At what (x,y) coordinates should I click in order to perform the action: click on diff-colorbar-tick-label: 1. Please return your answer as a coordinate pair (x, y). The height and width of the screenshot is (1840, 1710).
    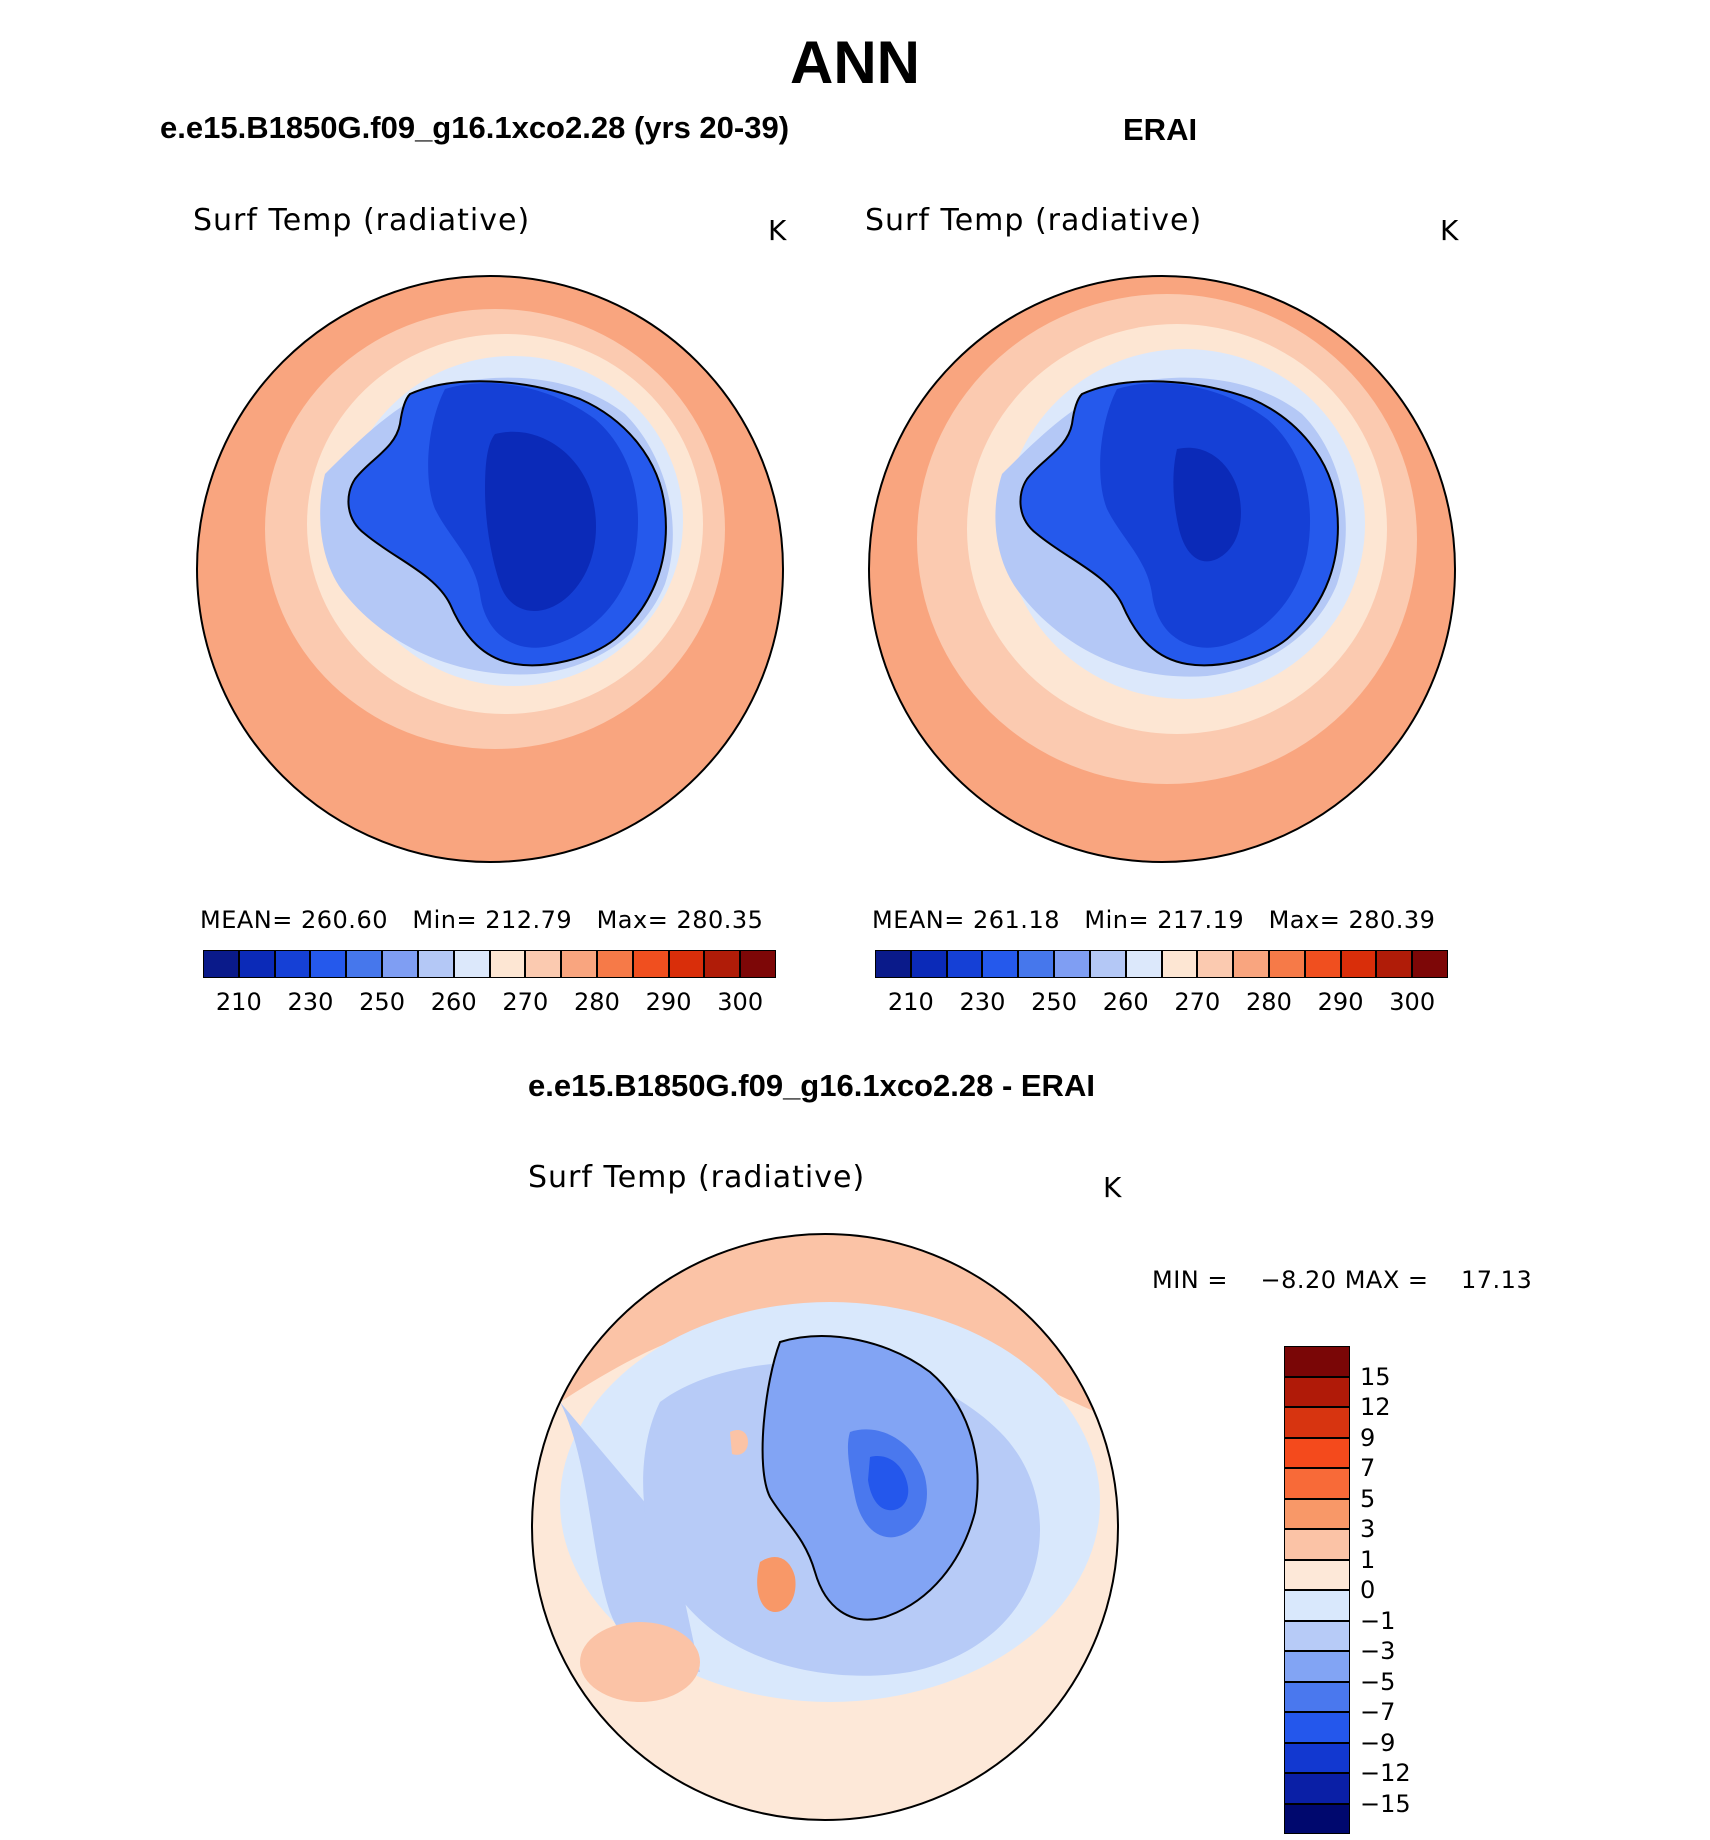
    Looking at the image, I should click on (1368, 1559).